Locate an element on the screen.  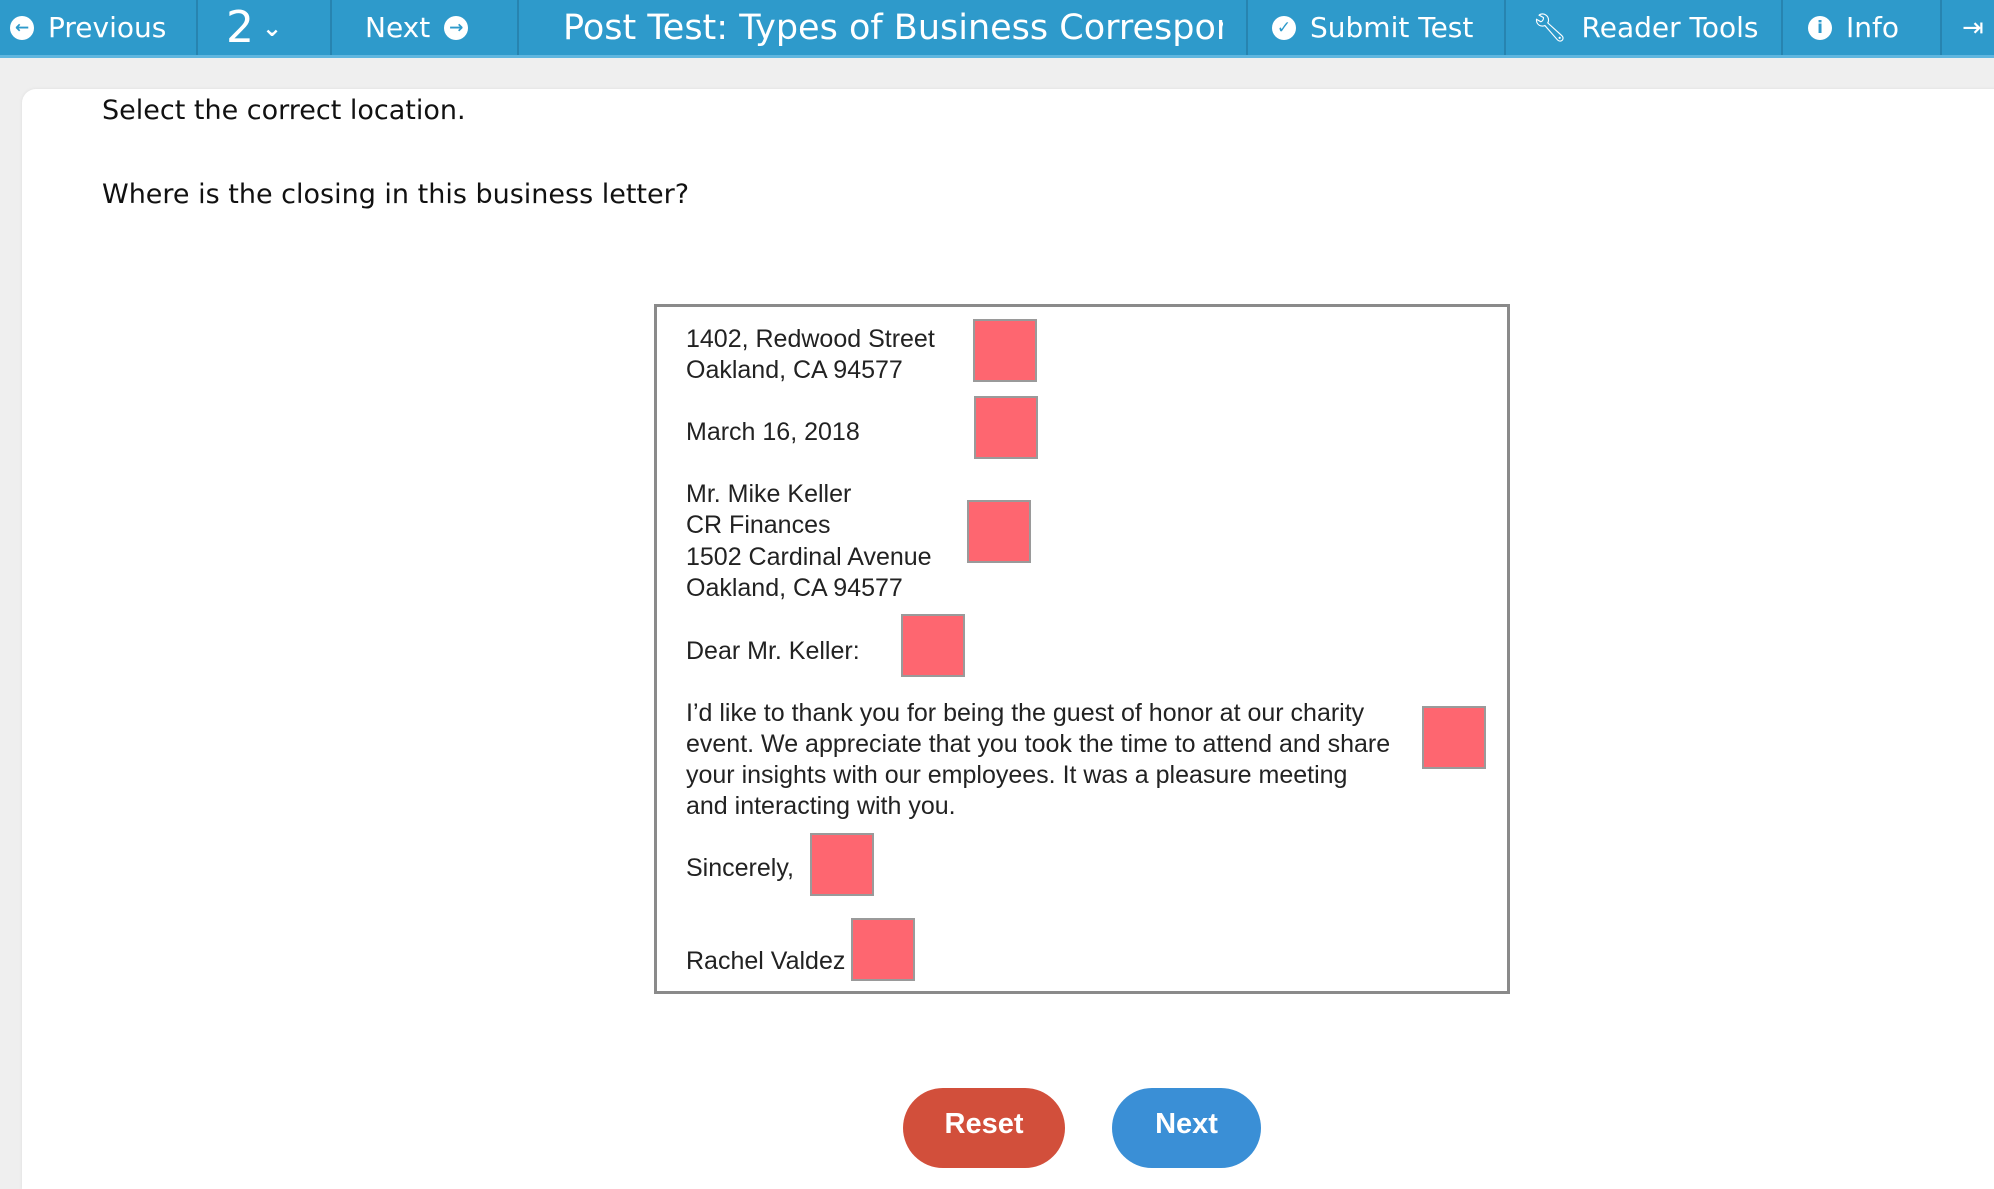
info-icon: i is located at coordinates (1820, 27).